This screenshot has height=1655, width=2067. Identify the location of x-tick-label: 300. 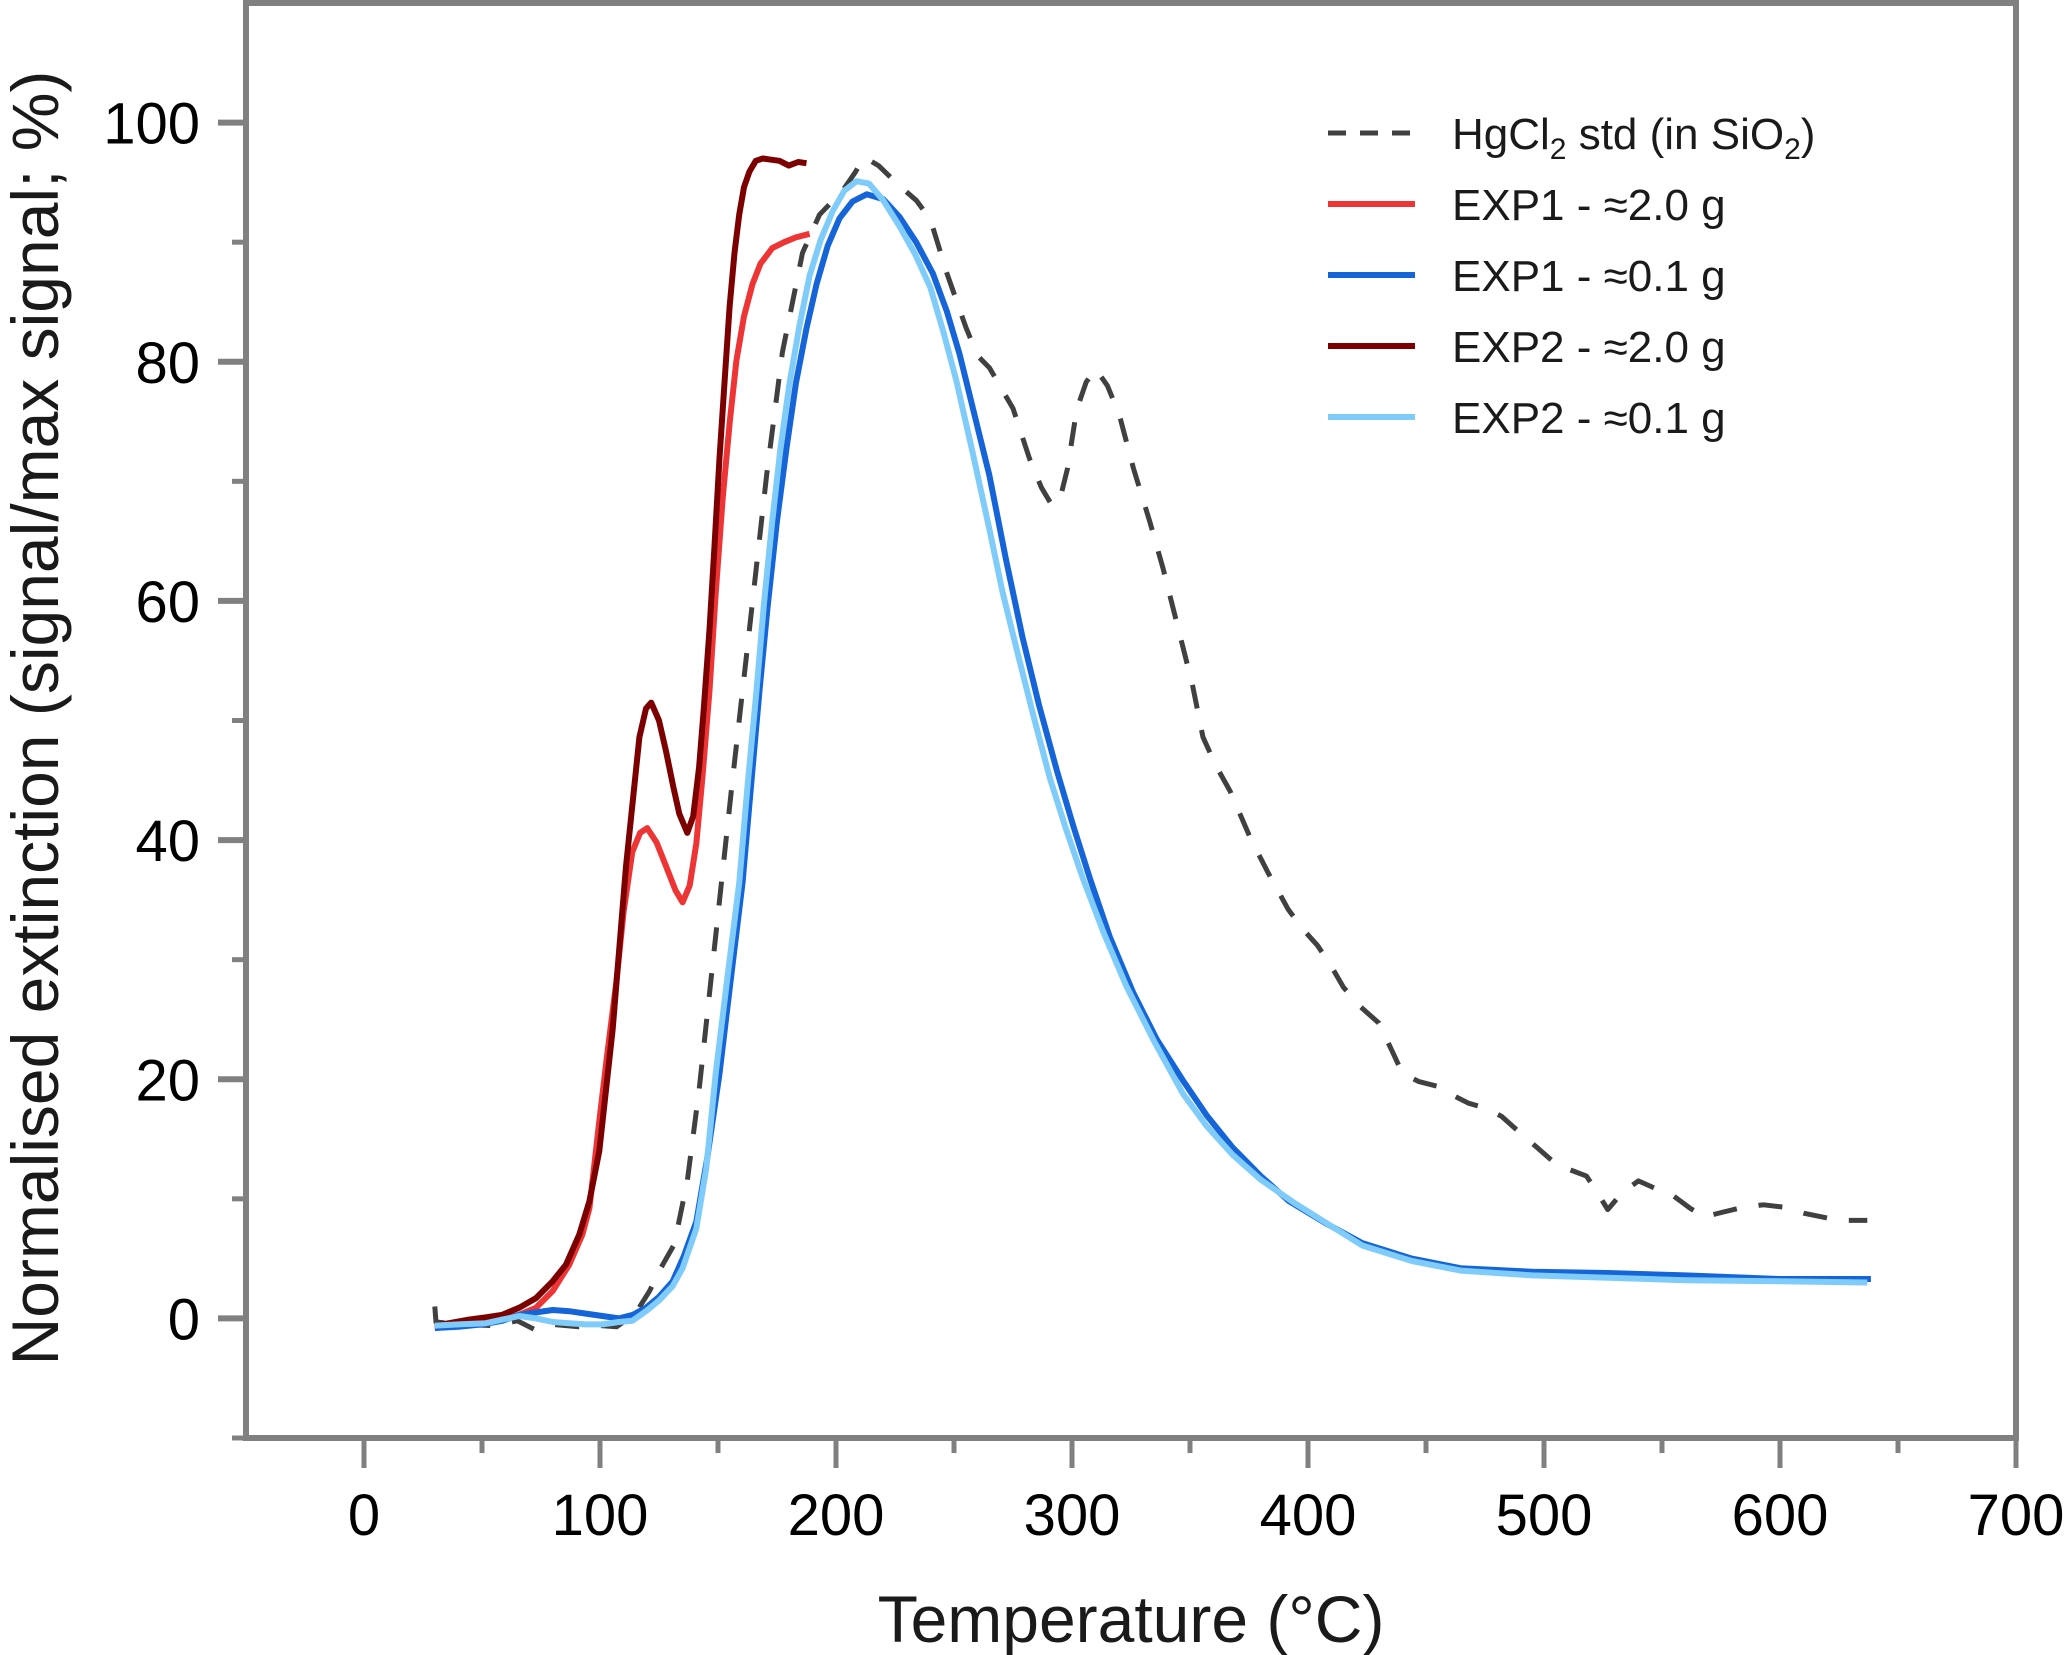
(1072, 1515).